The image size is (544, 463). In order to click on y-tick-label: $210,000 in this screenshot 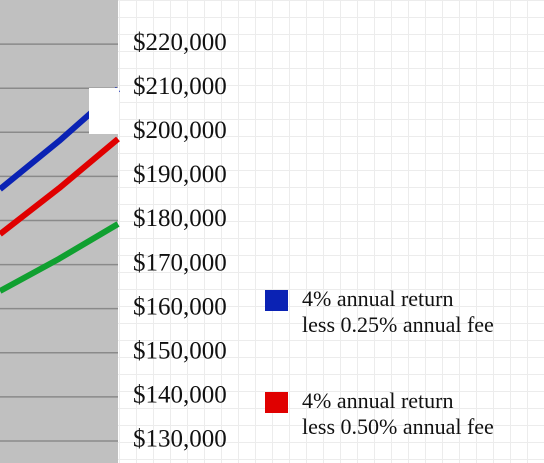, I will do `click(180, 86)`.